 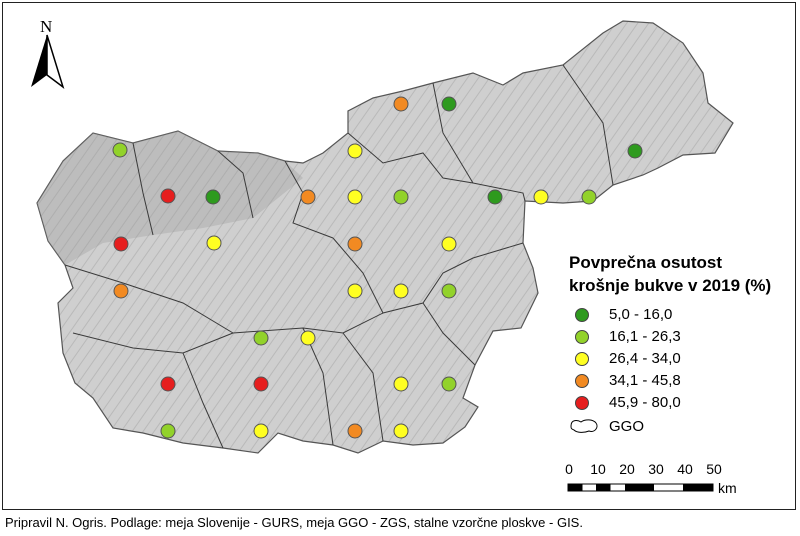 I want to click on legend-label: 16,1 - 26,3, so click(x=645, y=336).